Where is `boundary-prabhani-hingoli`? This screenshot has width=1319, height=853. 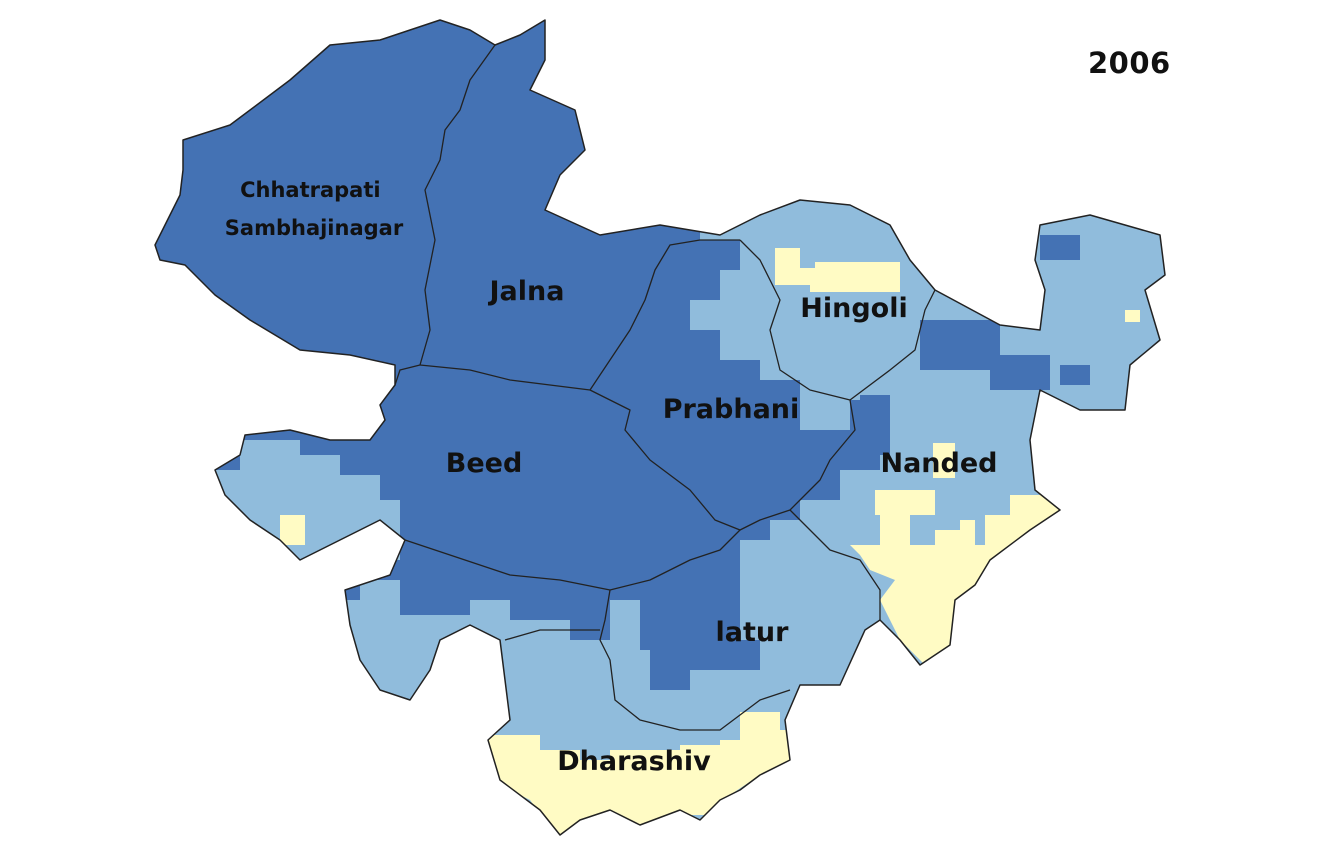
boundary-prabhani-hingoli is located at coordinates (837, 320).